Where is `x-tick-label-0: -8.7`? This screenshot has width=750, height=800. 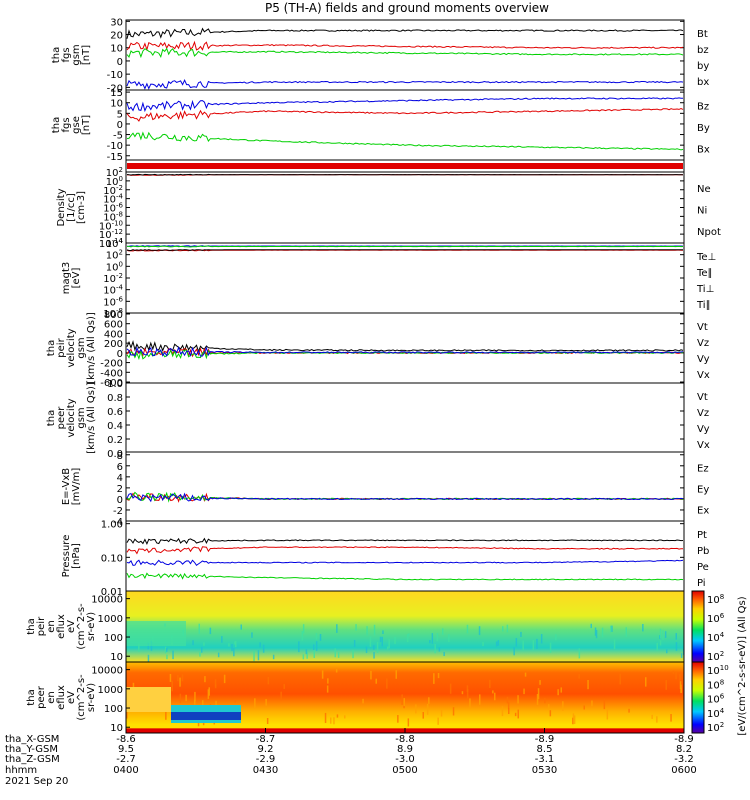 x-tick-label-0: -8.7 is located at coordinates (266, 739).